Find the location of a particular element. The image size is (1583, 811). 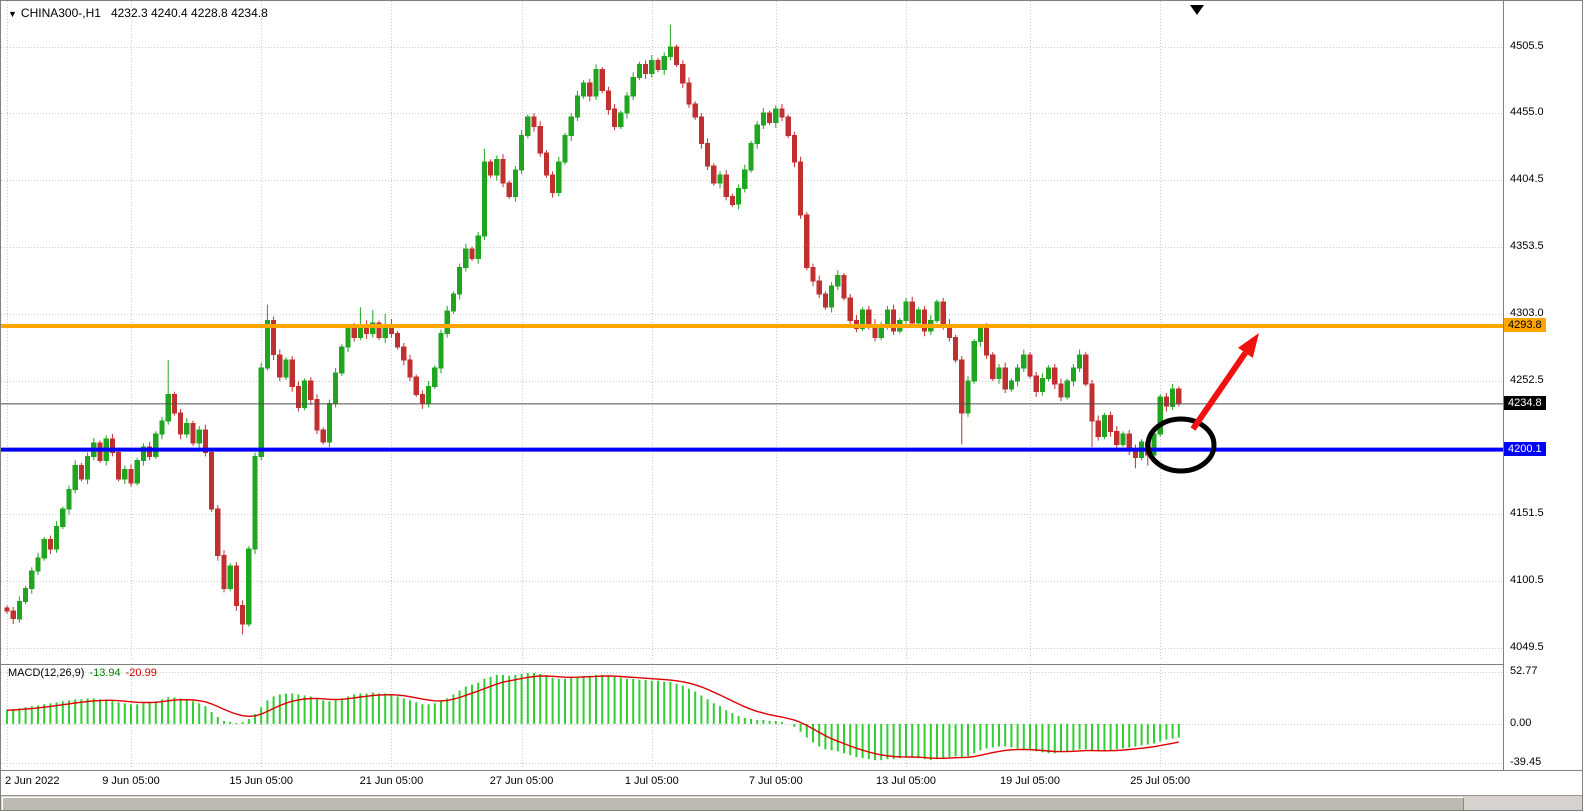

horizontal-scrollbar is located at coordinates (791, 802).